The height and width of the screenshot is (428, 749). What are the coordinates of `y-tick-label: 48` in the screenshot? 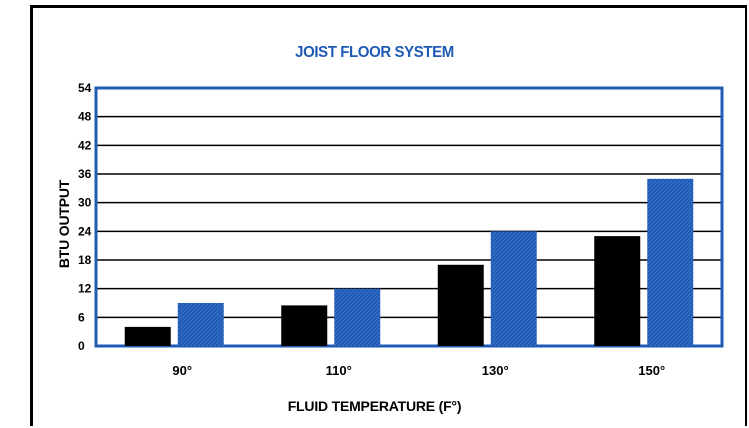 It's located at (85, 117).